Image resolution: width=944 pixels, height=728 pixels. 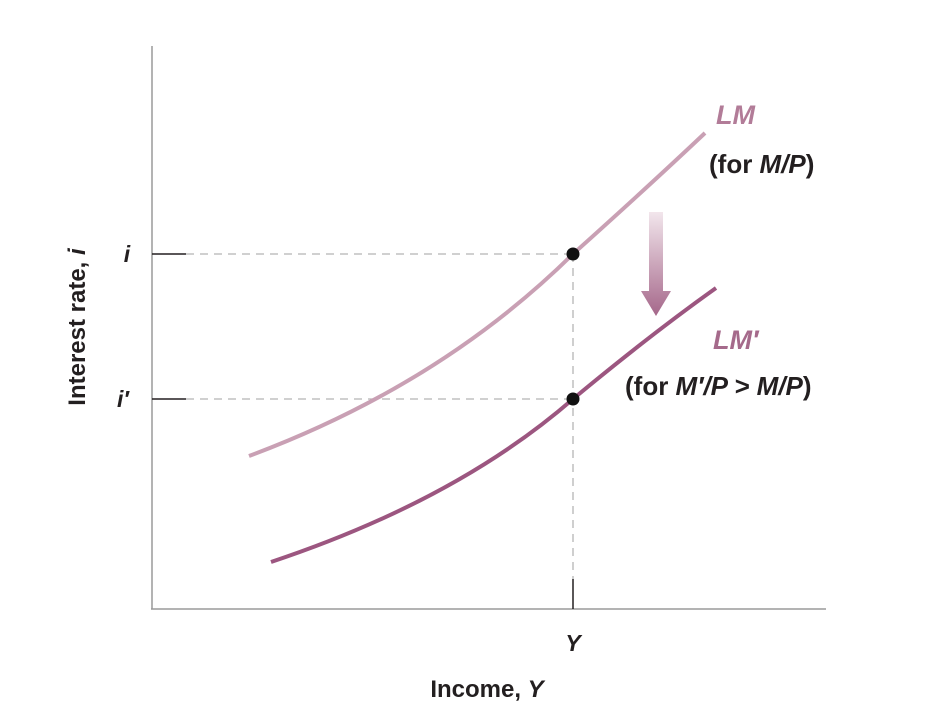 I want to click on x-axis-label: Income, Y, so click(x=487, y=689).